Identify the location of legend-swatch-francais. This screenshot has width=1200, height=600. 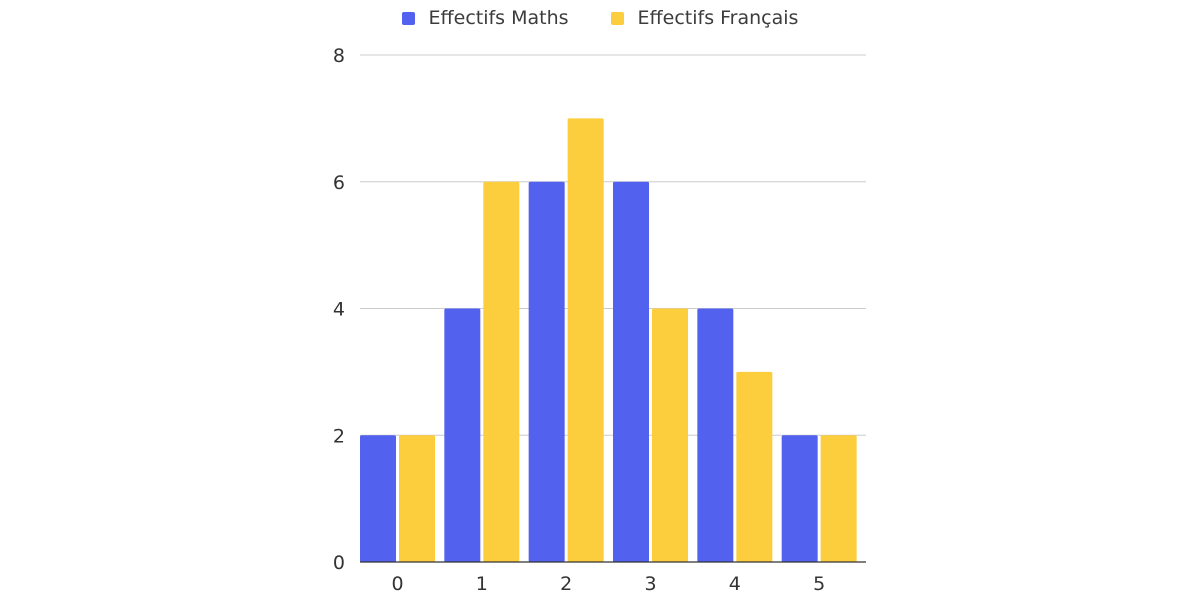
(617, 18).